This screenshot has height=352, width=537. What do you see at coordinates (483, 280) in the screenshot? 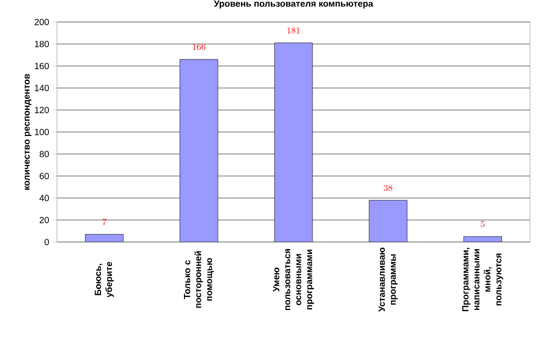
I see `x-tick-label: Программами, написанными мной, пользуются` at bounding box center [483, 280].